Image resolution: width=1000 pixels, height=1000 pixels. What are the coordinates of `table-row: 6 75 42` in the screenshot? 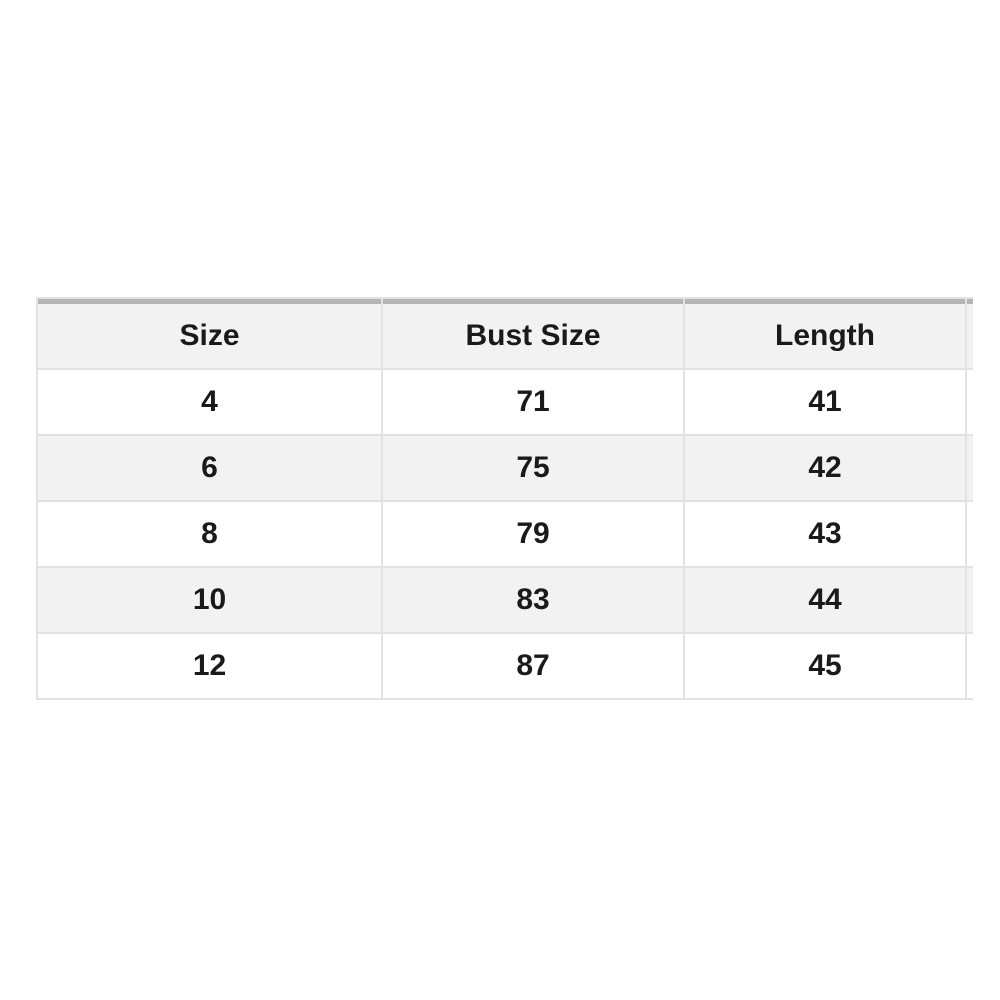 It's located at (505, 468).